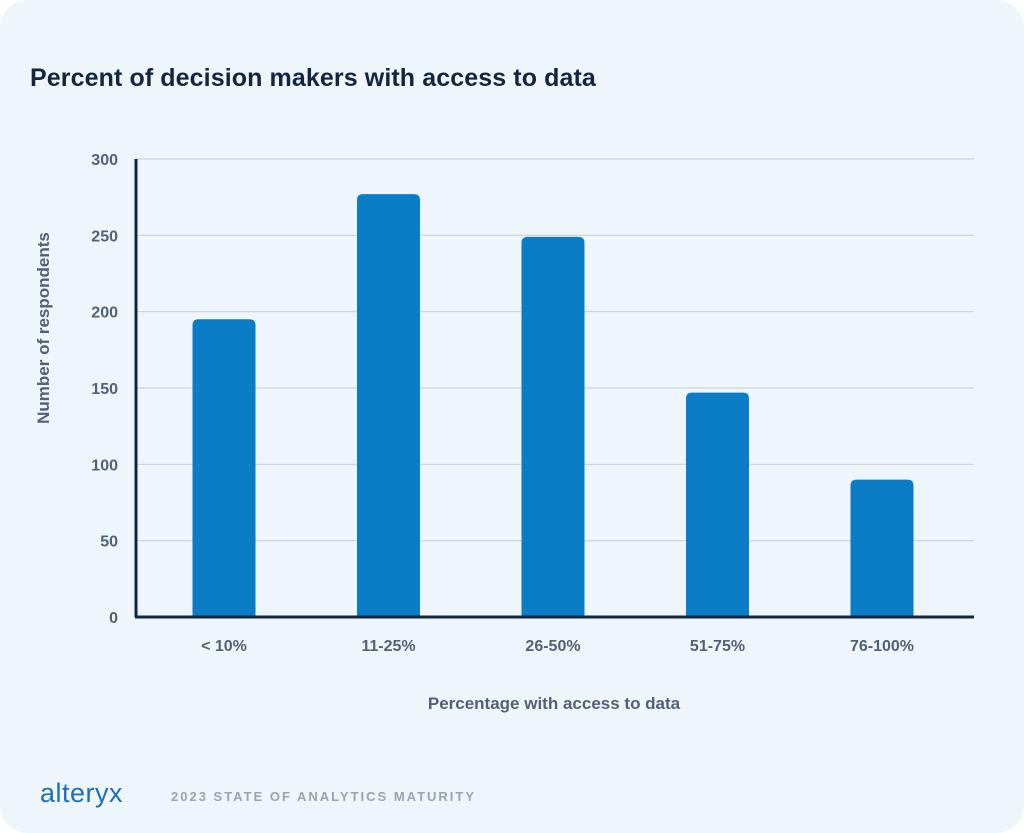  What do you see at coordinates (224, 646) in the screenshot?
I see `x-tick-label: < 10%` at bounding box center [224, 646].